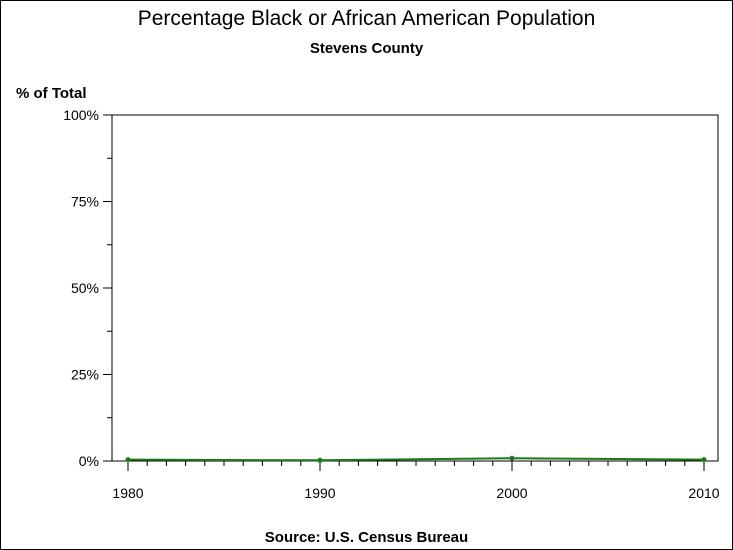 This screenshot has height=550, width=733. I want to click on y-tick-label: 25%, so click(85, 375).